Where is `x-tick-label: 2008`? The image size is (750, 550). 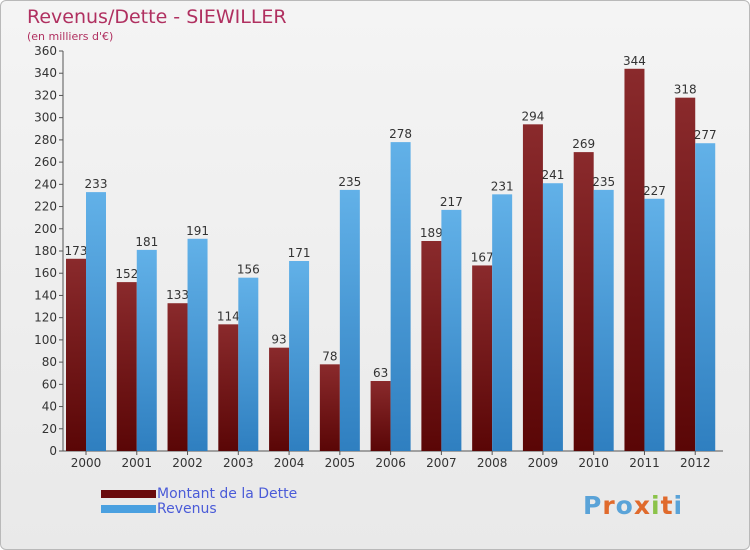
x-tick-label: 2008 is located at coordinates (492, 463).